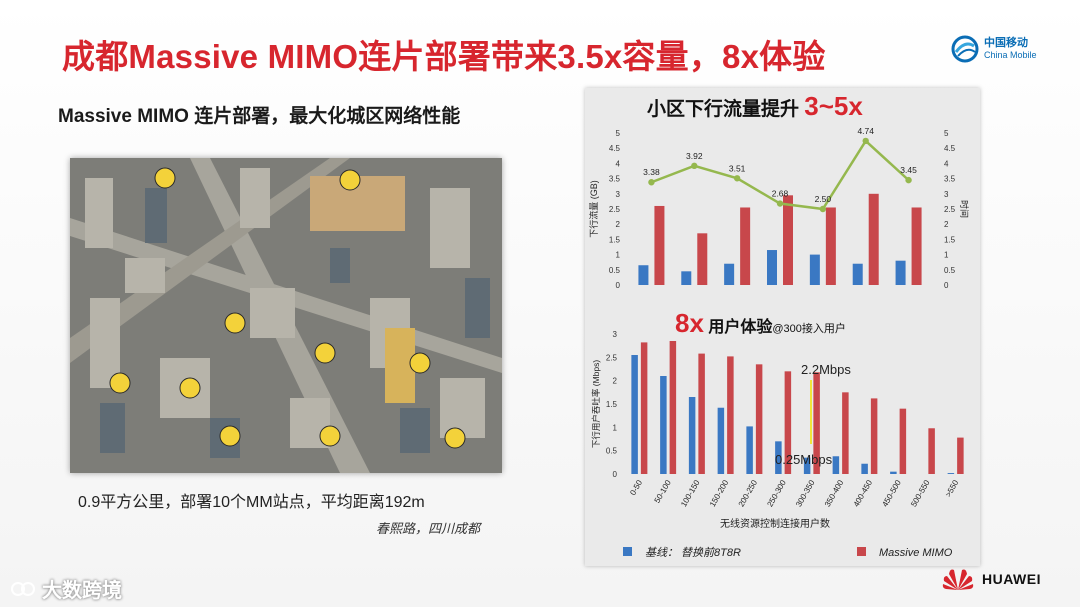  What do you see at coordinates (618, 224) in the screenshot?
I see `chart1-ytick: 2` at bounding box center [618, 224].